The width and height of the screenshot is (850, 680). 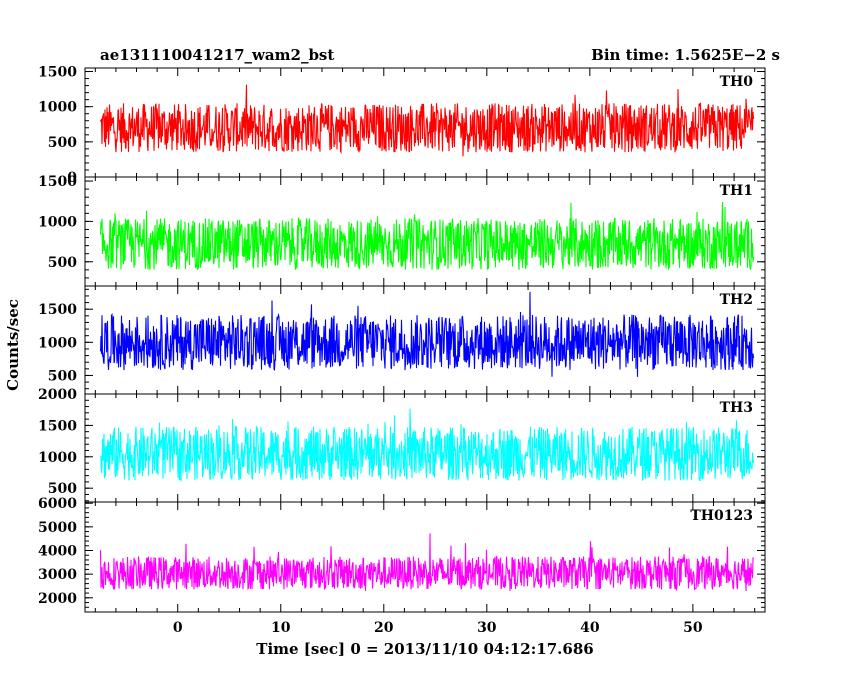 I want to click on panel-label: TH2, so click(x=736, y=300).